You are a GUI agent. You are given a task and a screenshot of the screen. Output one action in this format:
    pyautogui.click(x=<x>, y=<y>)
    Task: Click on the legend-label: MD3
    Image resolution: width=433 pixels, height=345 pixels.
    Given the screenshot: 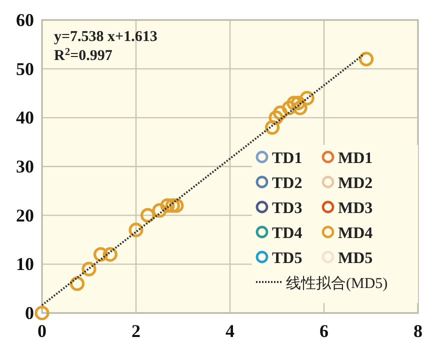 What is the action you would take?
    pyautogui.click(x=355, y=208)
    